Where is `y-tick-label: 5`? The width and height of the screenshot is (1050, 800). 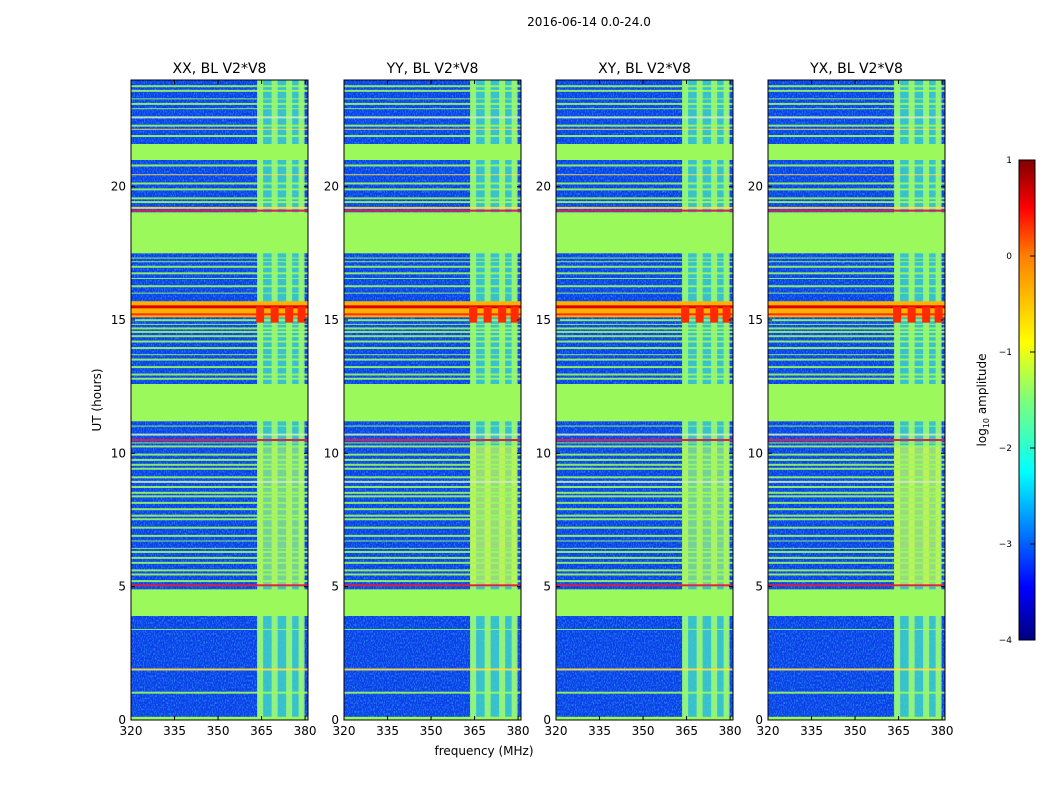 y-tick-label: 5 is located at coordinates (547, 587).